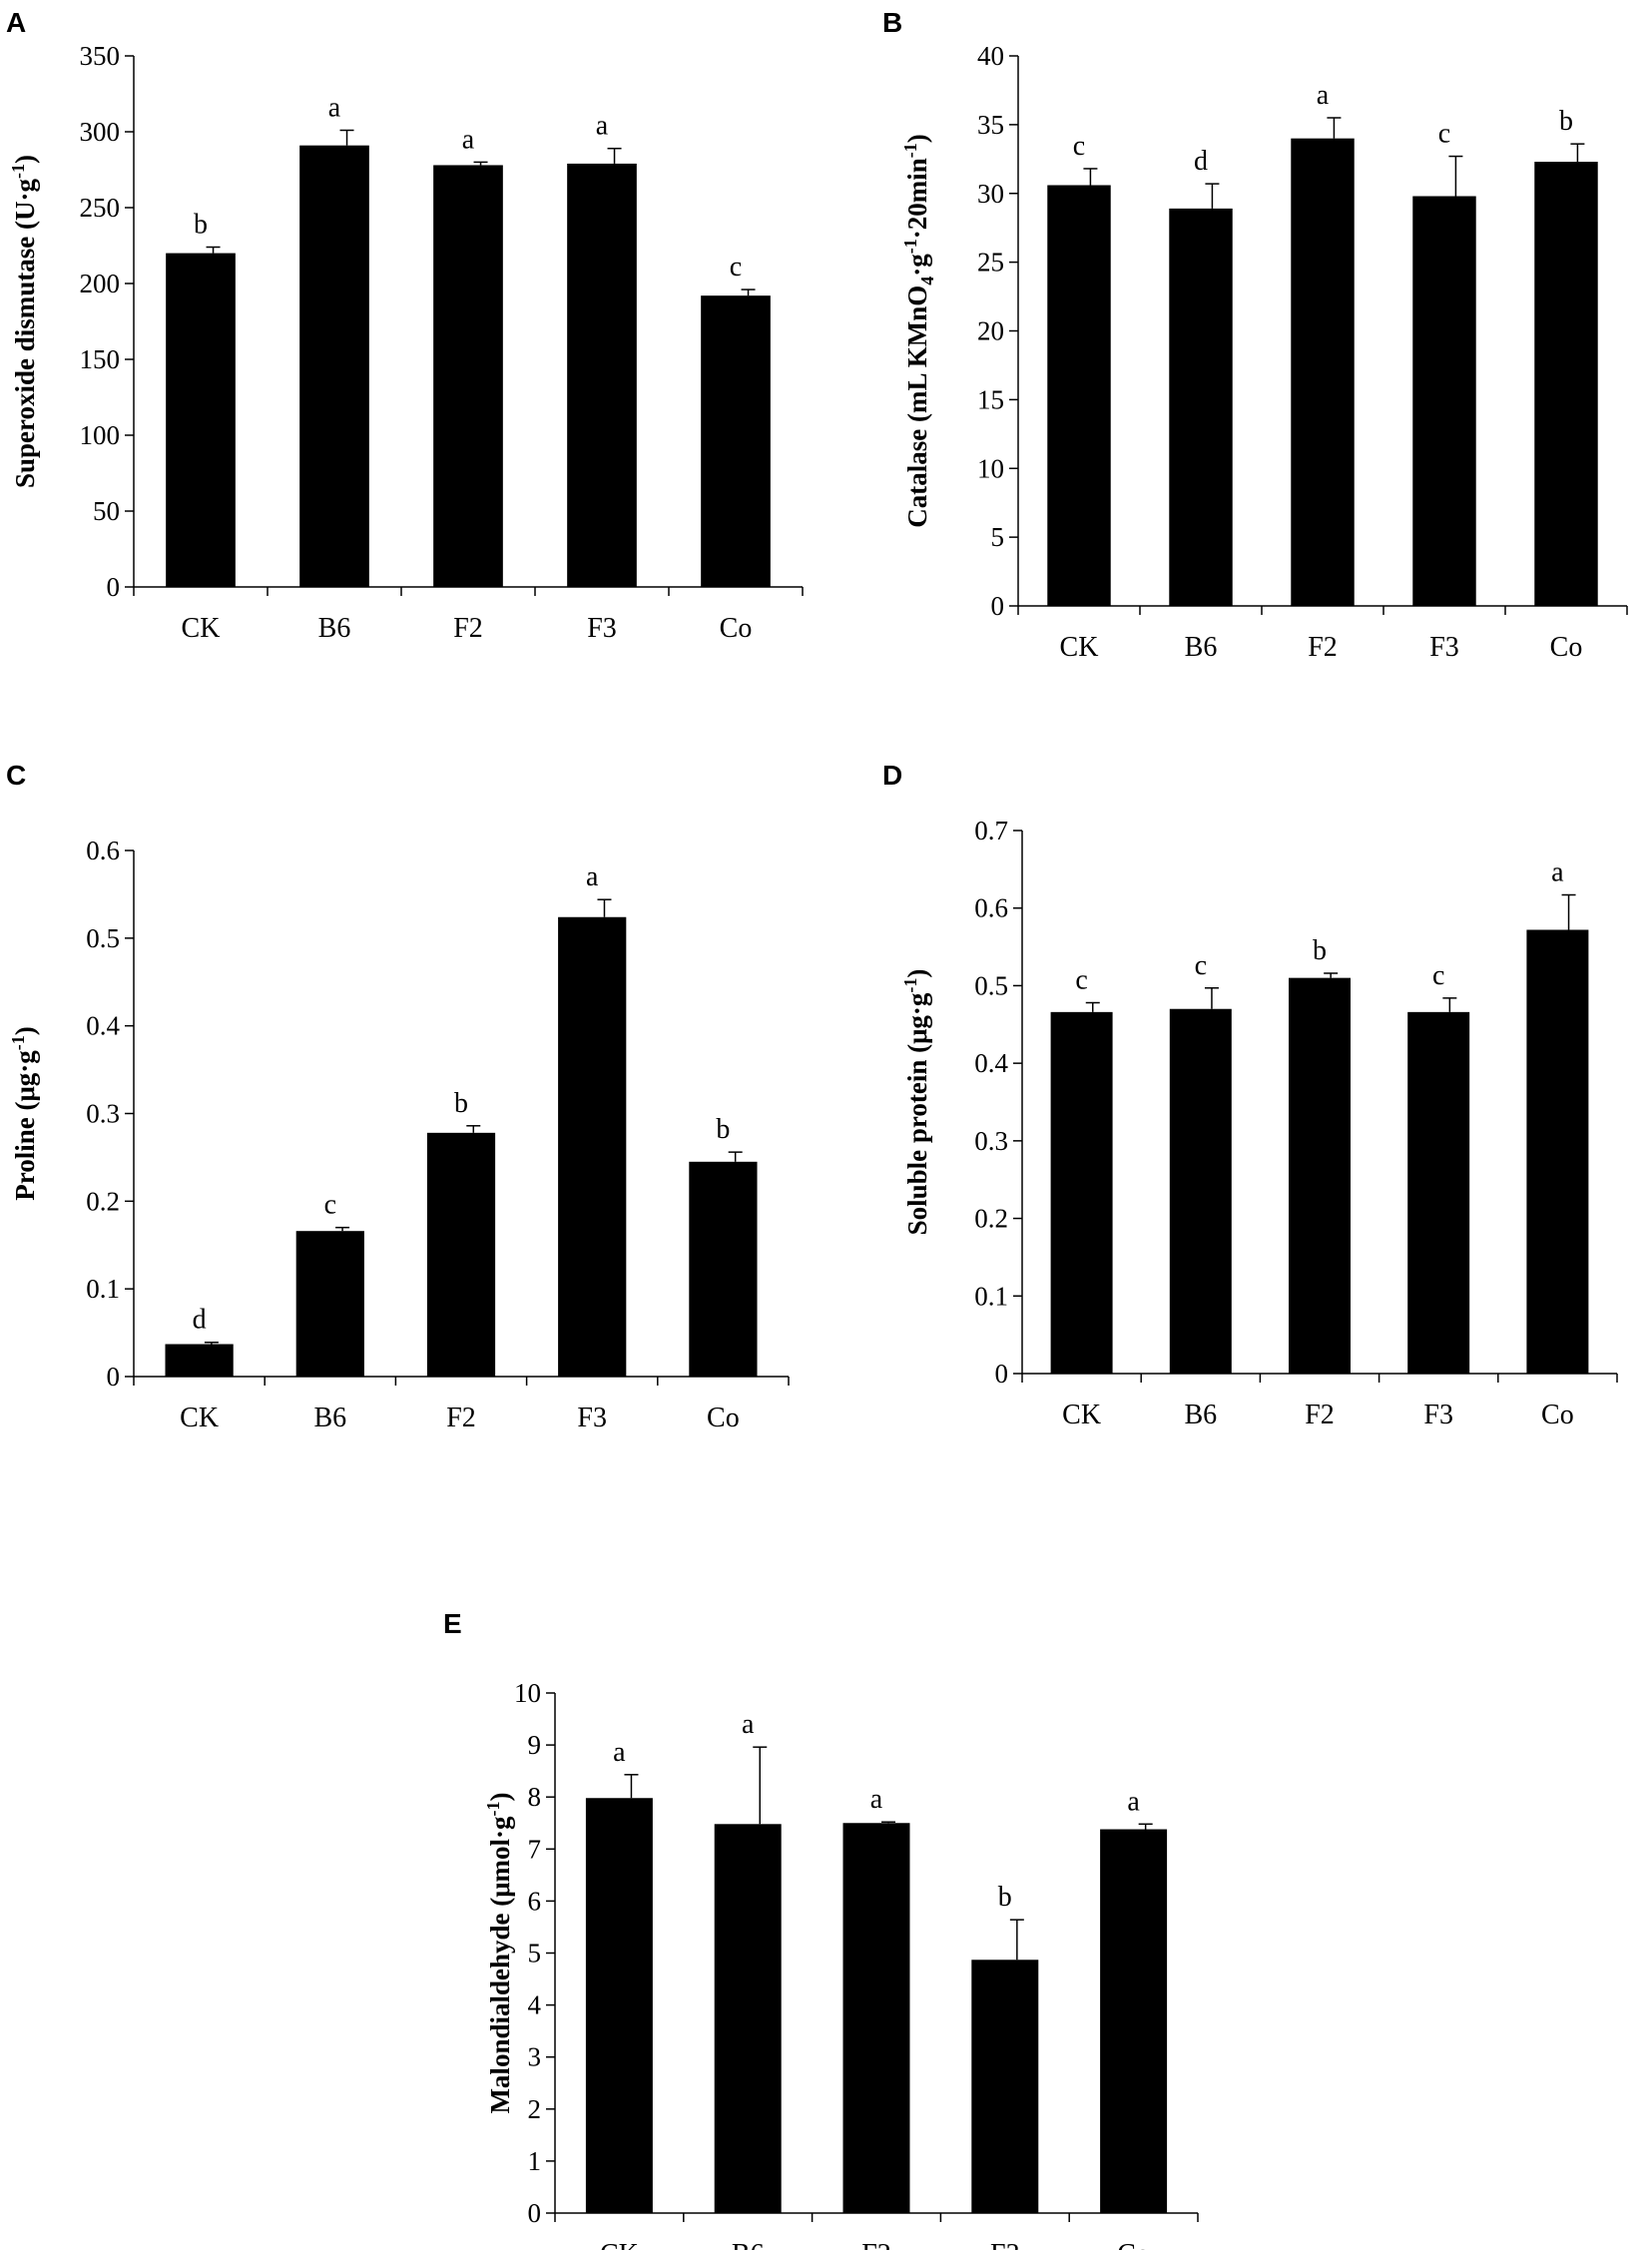  I want to click on panel-letter: A, so click(16, 23).